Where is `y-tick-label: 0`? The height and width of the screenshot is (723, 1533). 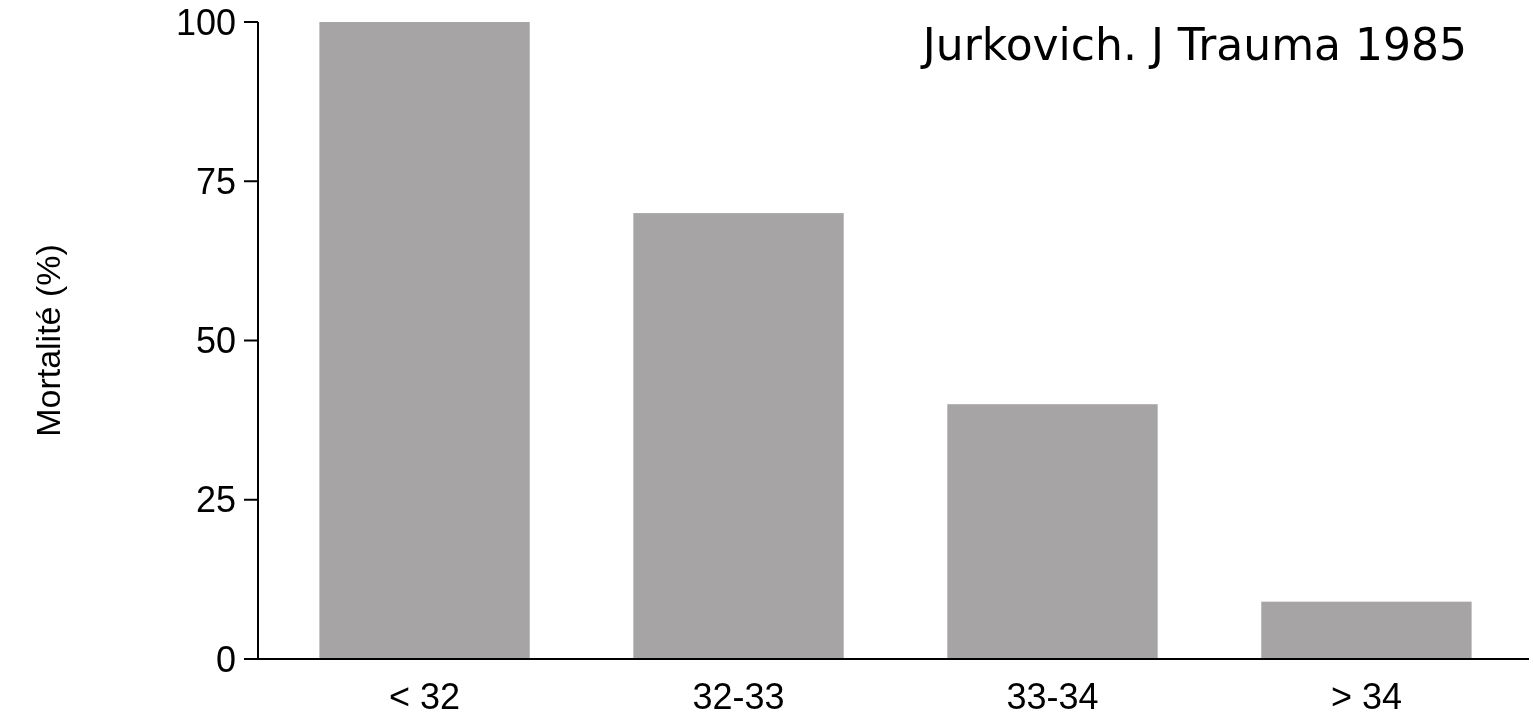 y-tick-label: 0 is located at coordinates (225, 659).